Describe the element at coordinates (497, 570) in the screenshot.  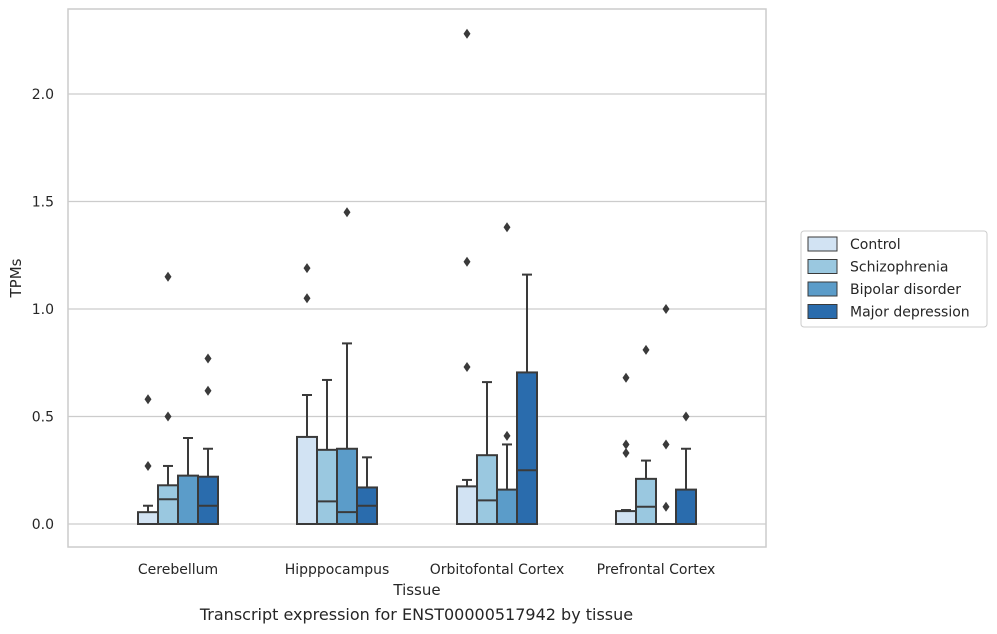
I see `x-tick-label: Orbitofontal Cortex` at that location.